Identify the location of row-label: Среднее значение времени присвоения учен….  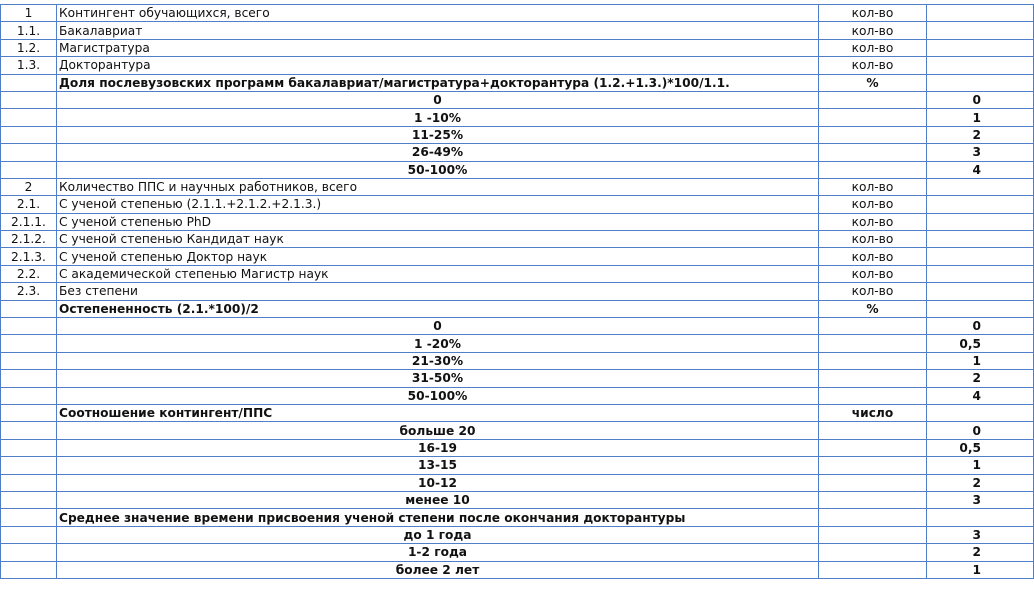
(437, 517).